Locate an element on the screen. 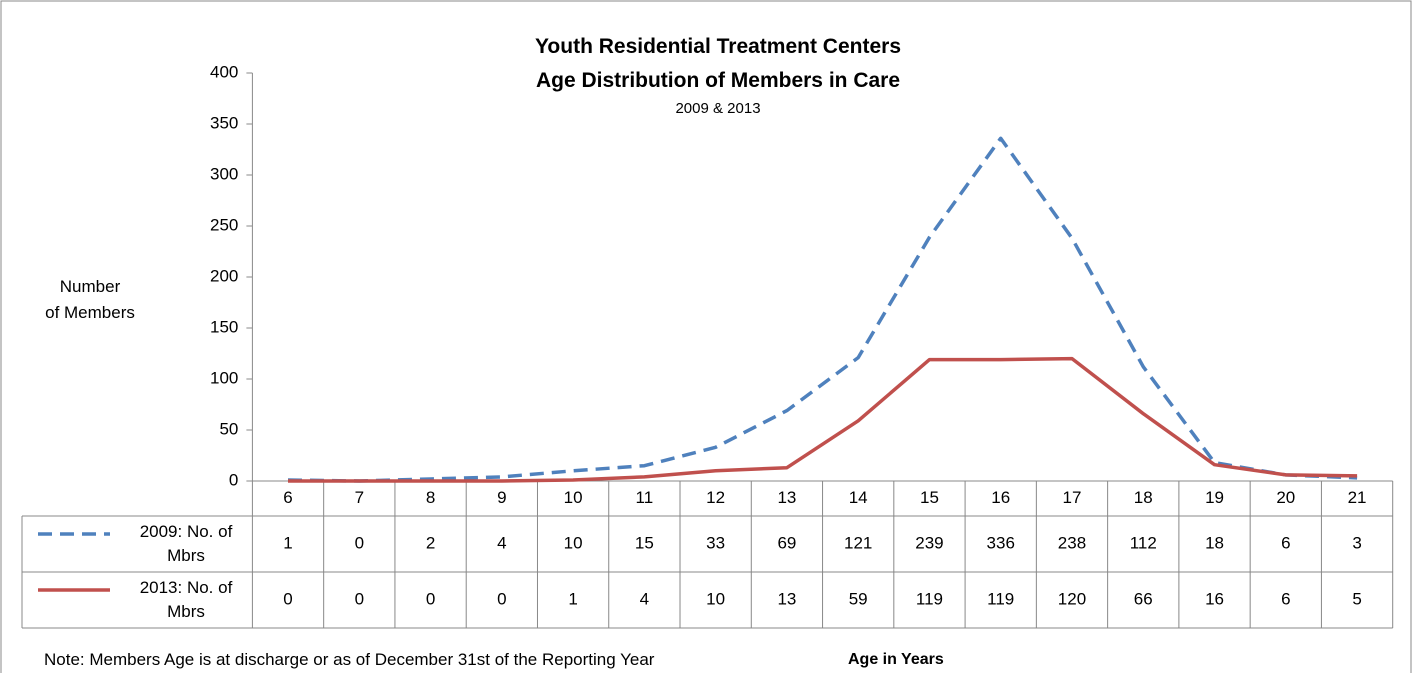 This screenshot has width=1413, height=673. y-tick-label: 100 is located at coordinates (224, 377).